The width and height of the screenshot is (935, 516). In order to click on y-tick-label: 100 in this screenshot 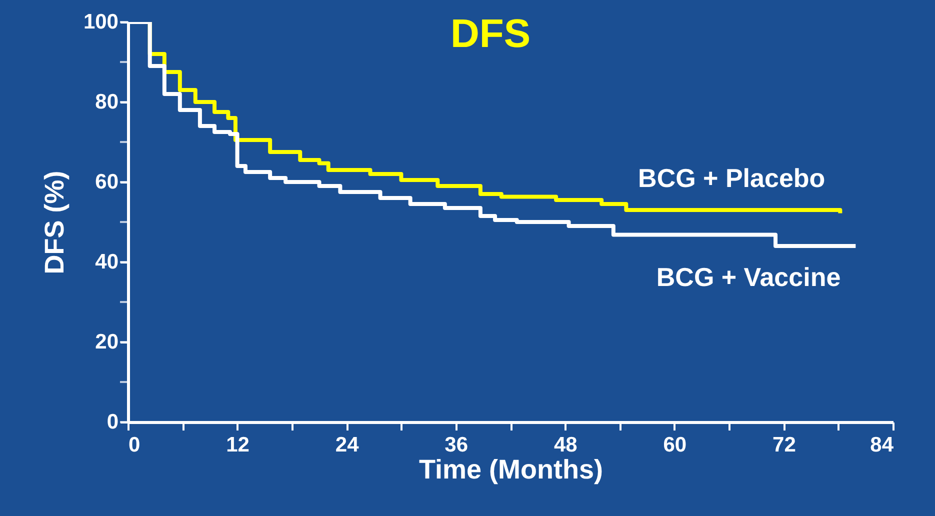, I will do `click(100, 22)`.